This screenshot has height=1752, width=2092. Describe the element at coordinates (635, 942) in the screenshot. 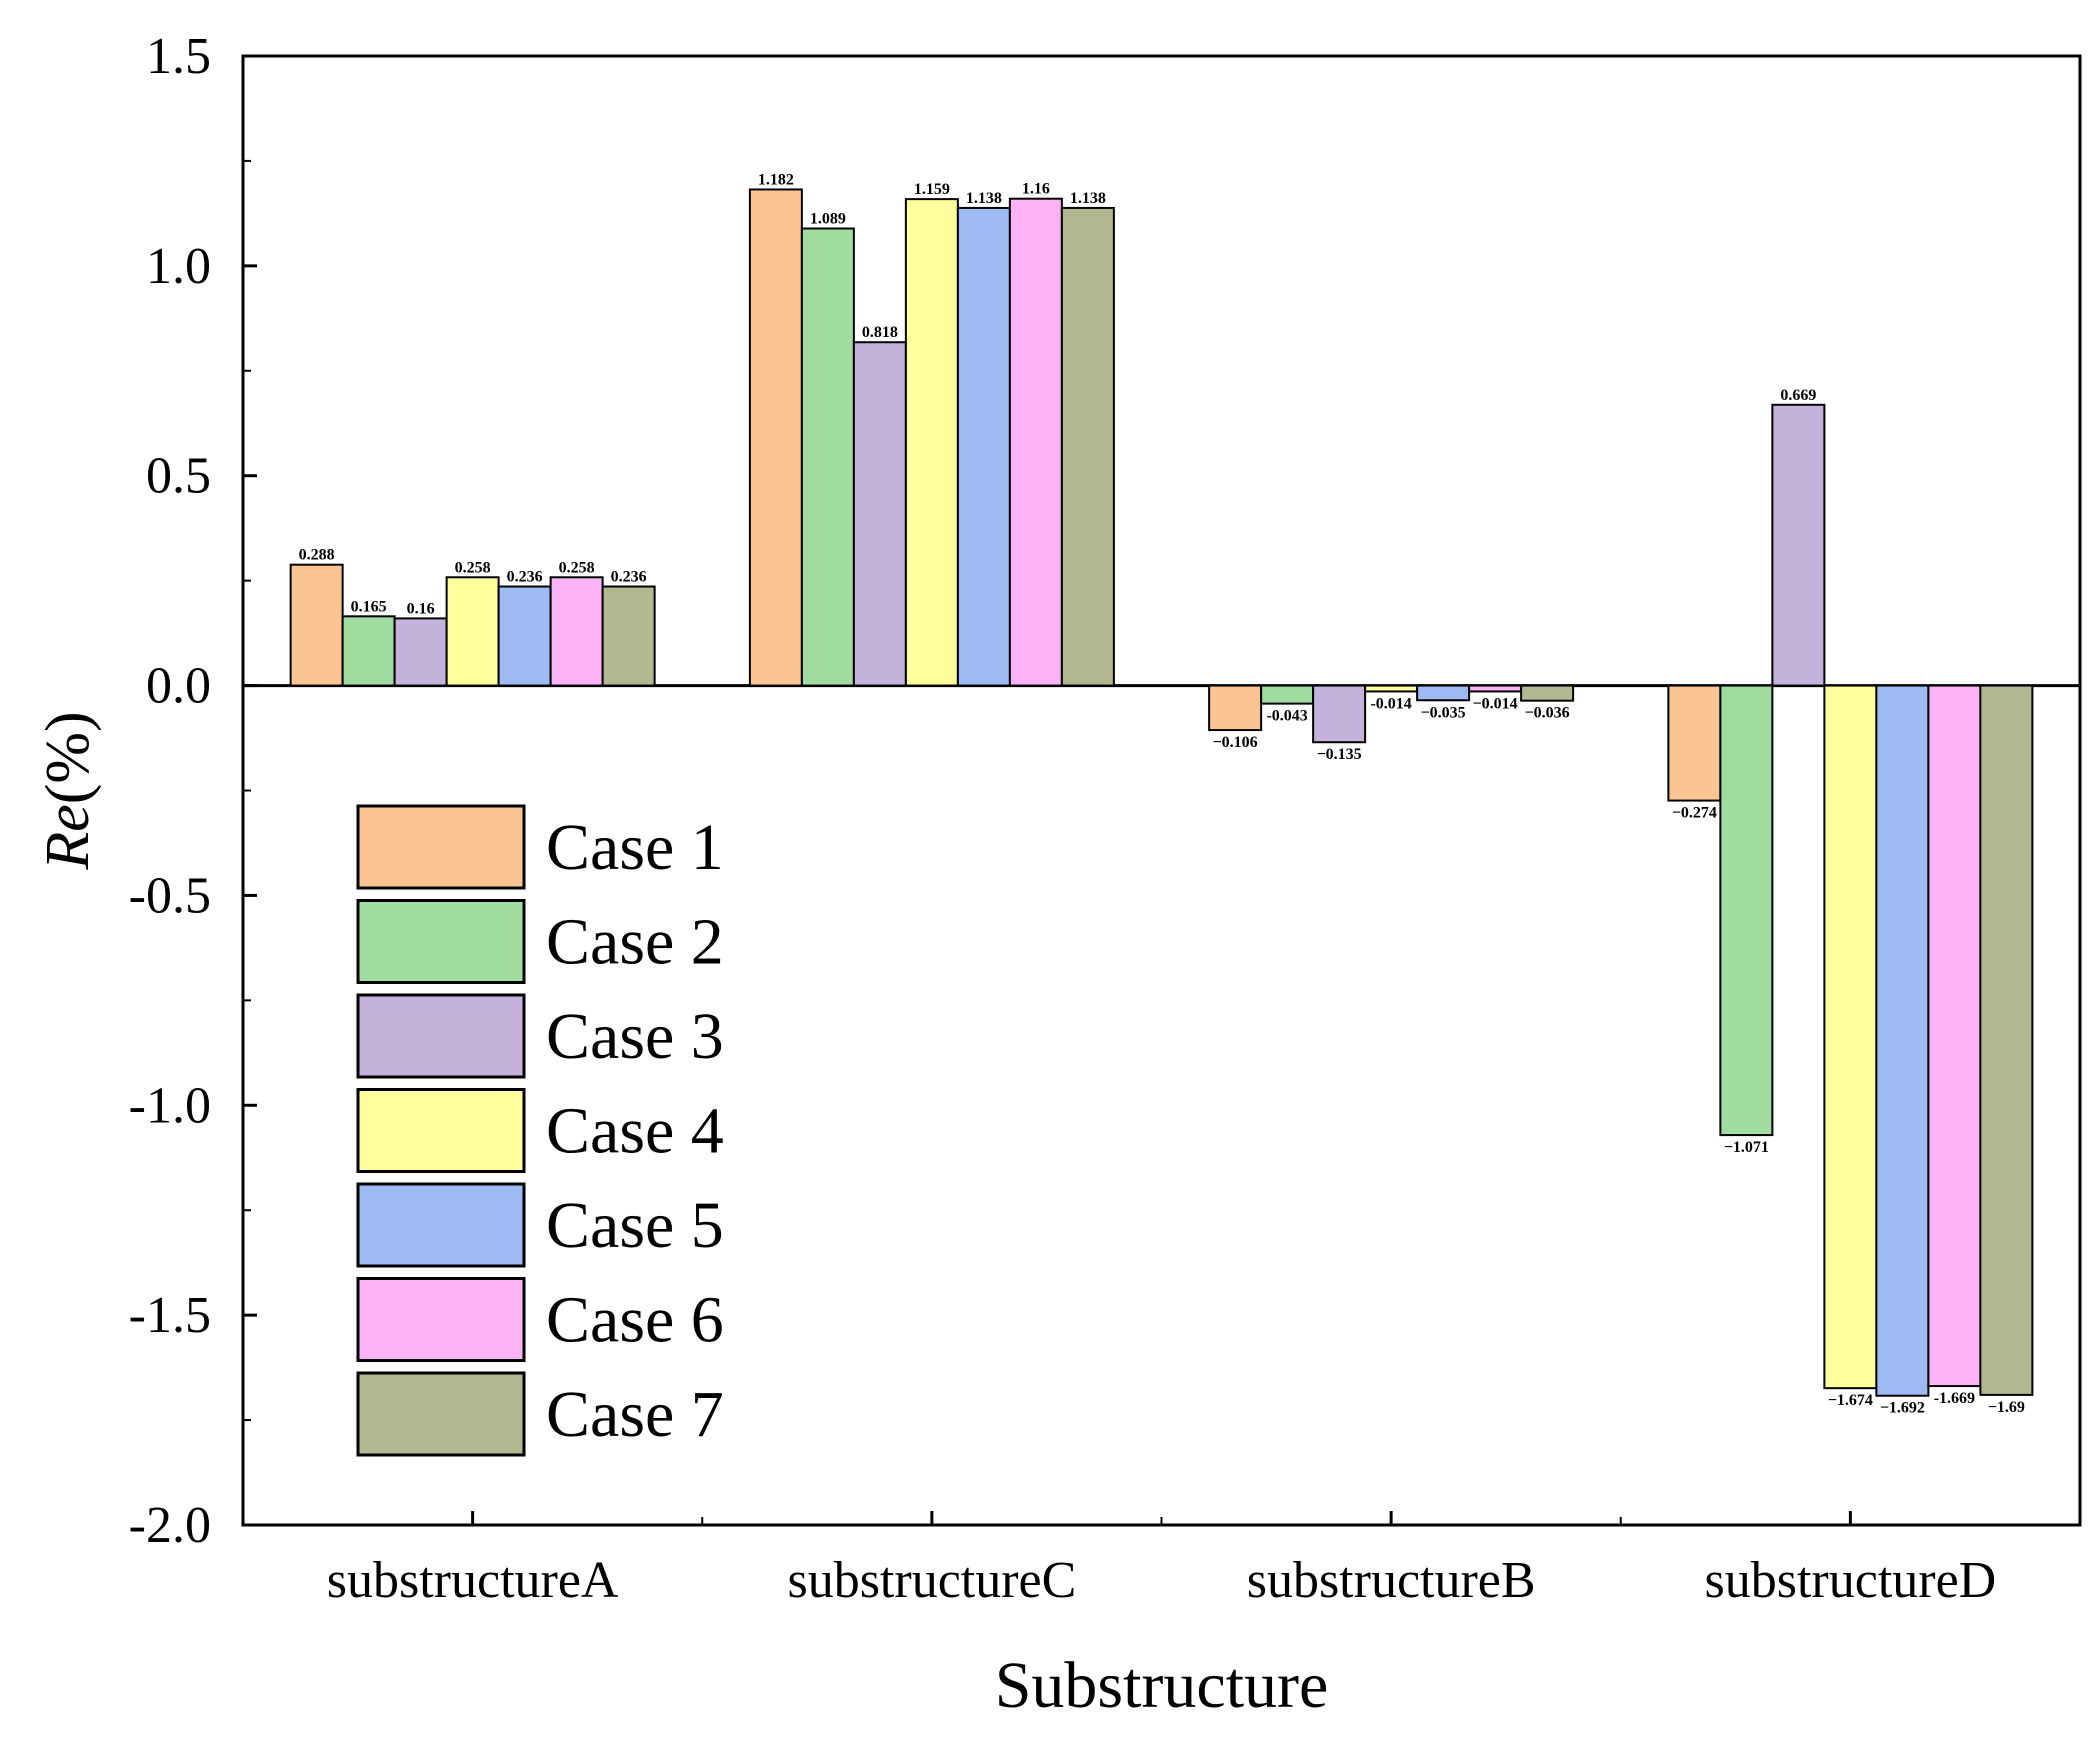

I see `legend-label-case-2: Case 2` at that location.